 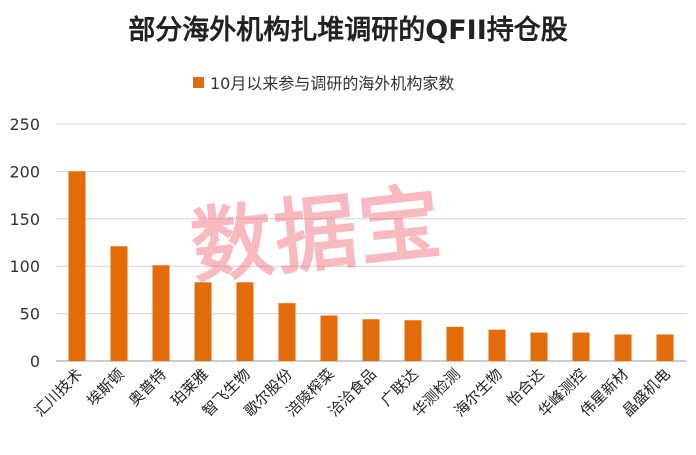 What do you see at coordinates (35, 361) in the screenshot?
I see `y-tick-label: 0` at bounding box center [35, 361].